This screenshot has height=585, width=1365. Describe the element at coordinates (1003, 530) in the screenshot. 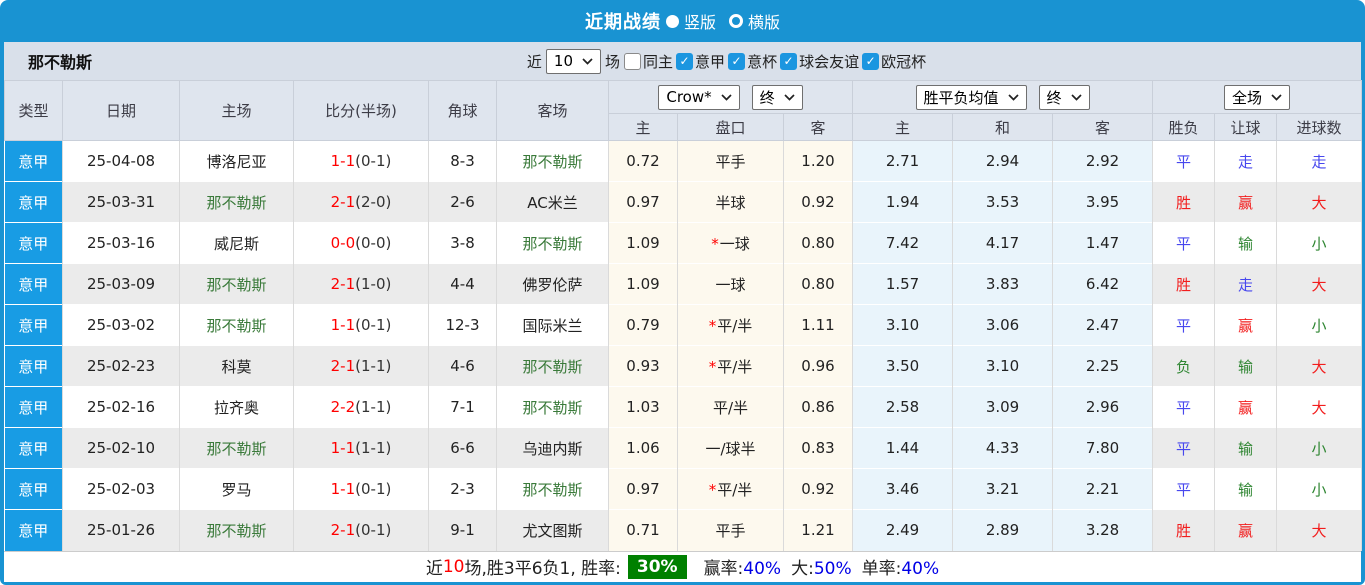

I see `avg-draw-odds: 2.89` at that location.